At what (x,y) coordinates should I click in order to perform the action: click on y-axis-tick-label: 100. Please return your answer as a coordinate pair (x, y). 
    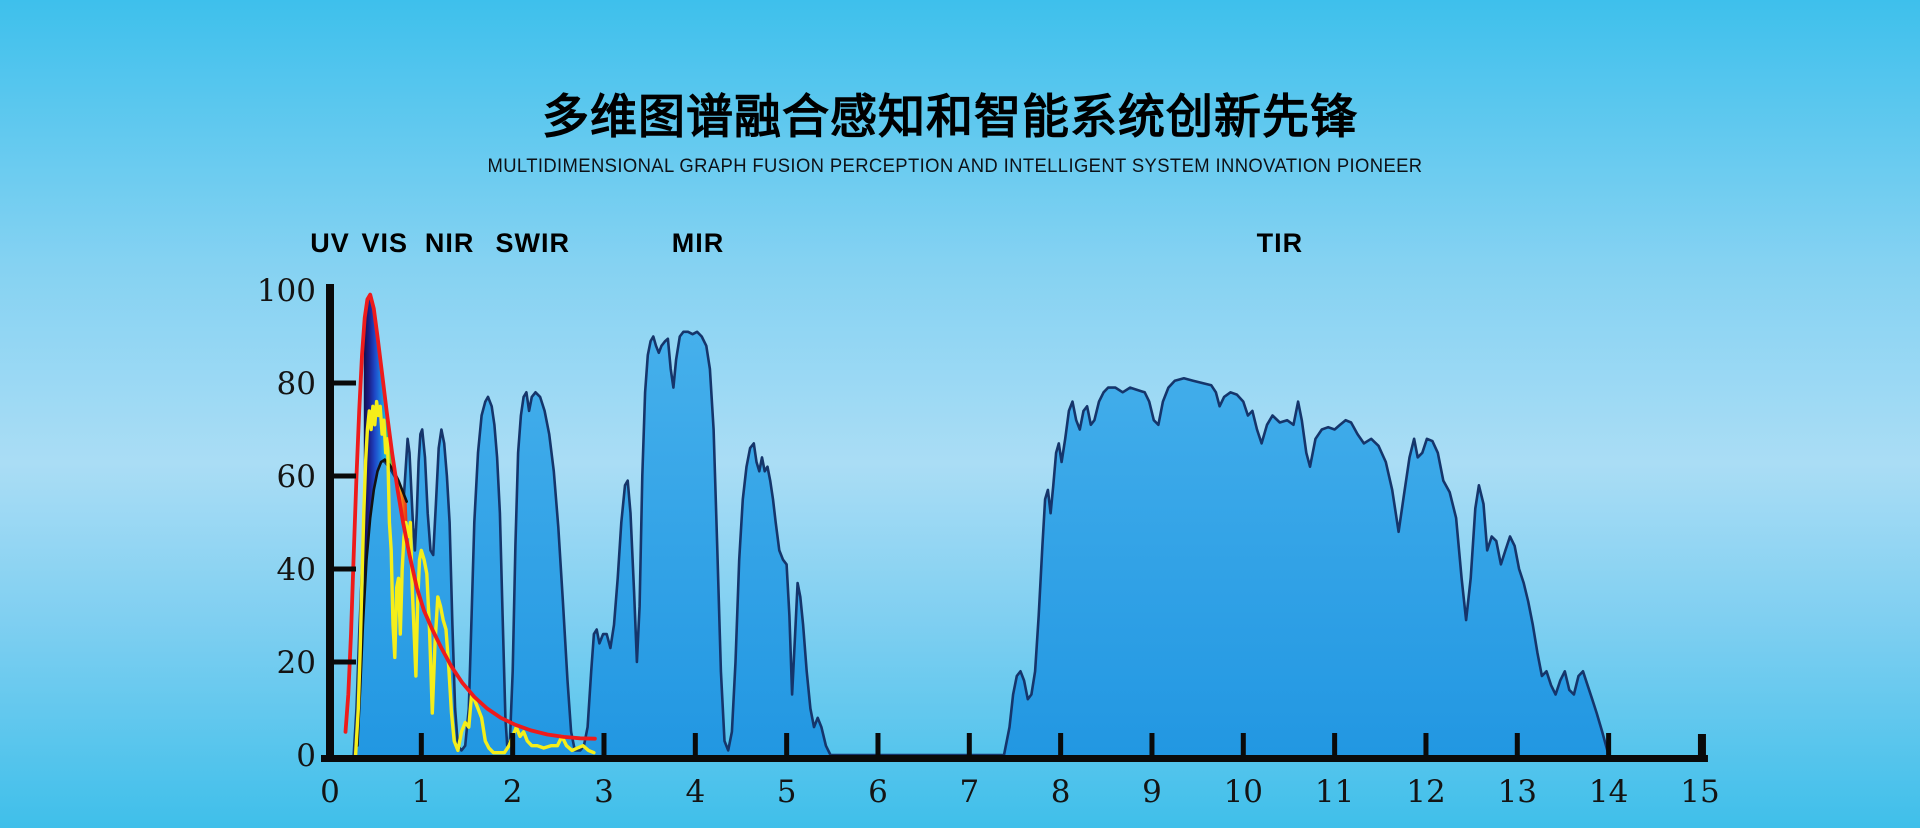
    Looking at the image, I should click on (286, 291).